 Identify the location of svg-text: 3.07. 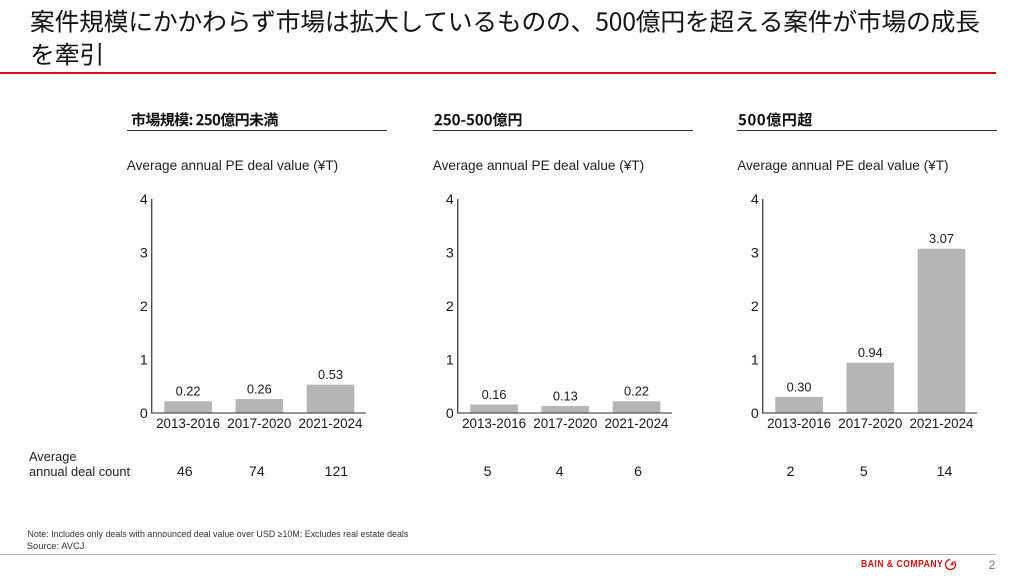
(941, 238).